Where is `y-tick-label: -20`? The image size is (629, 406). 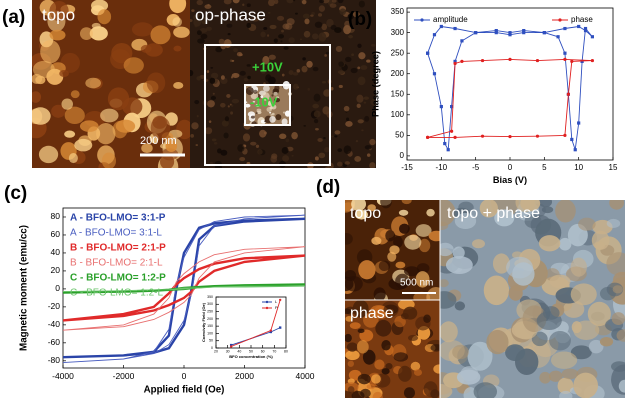 y-tick-label: -20 is located at coordinates (54, 306).